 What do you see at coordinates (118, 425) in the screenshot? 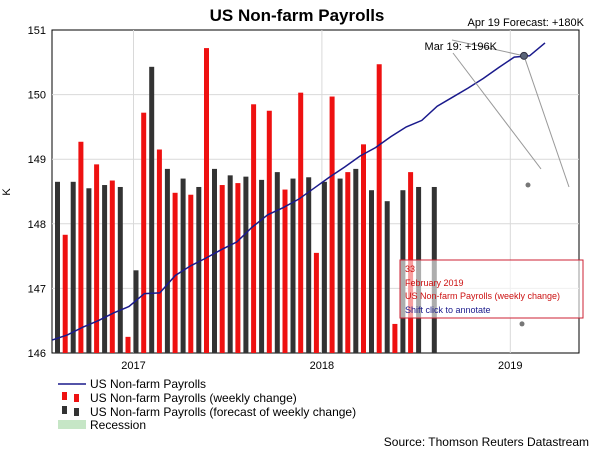
I see `legend-label-recession: Recession` at bounding box center [118, 425].